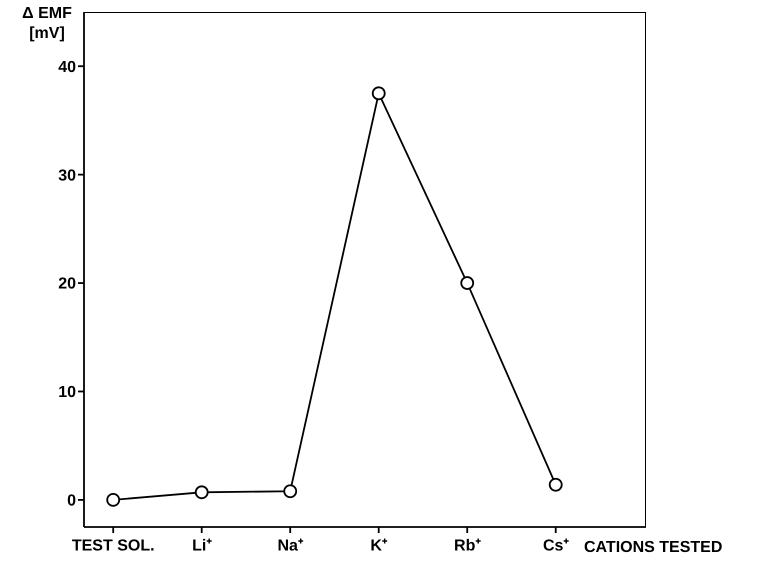 The image size is (762, 568). I want to click on y-tick-label: 0, so click(71, 501).